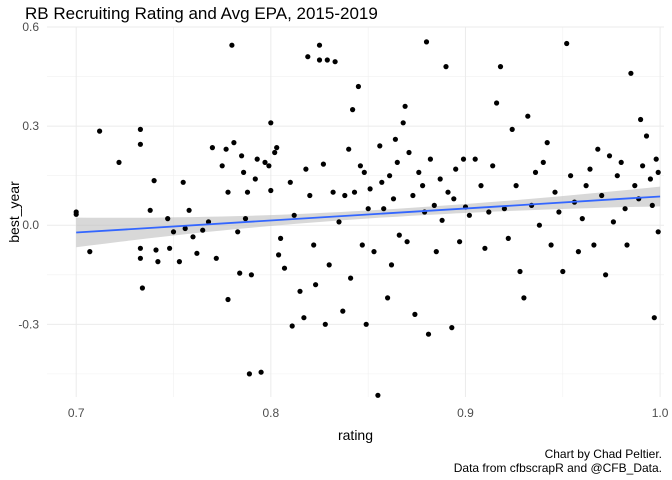 This screenshot has height=480, width=672. What do you see at coordinates (28, 175) in the screenshot?
I see `y-tick-labels: -0.3 0.0 0.3 0.6` at bounding box center [28, 175].